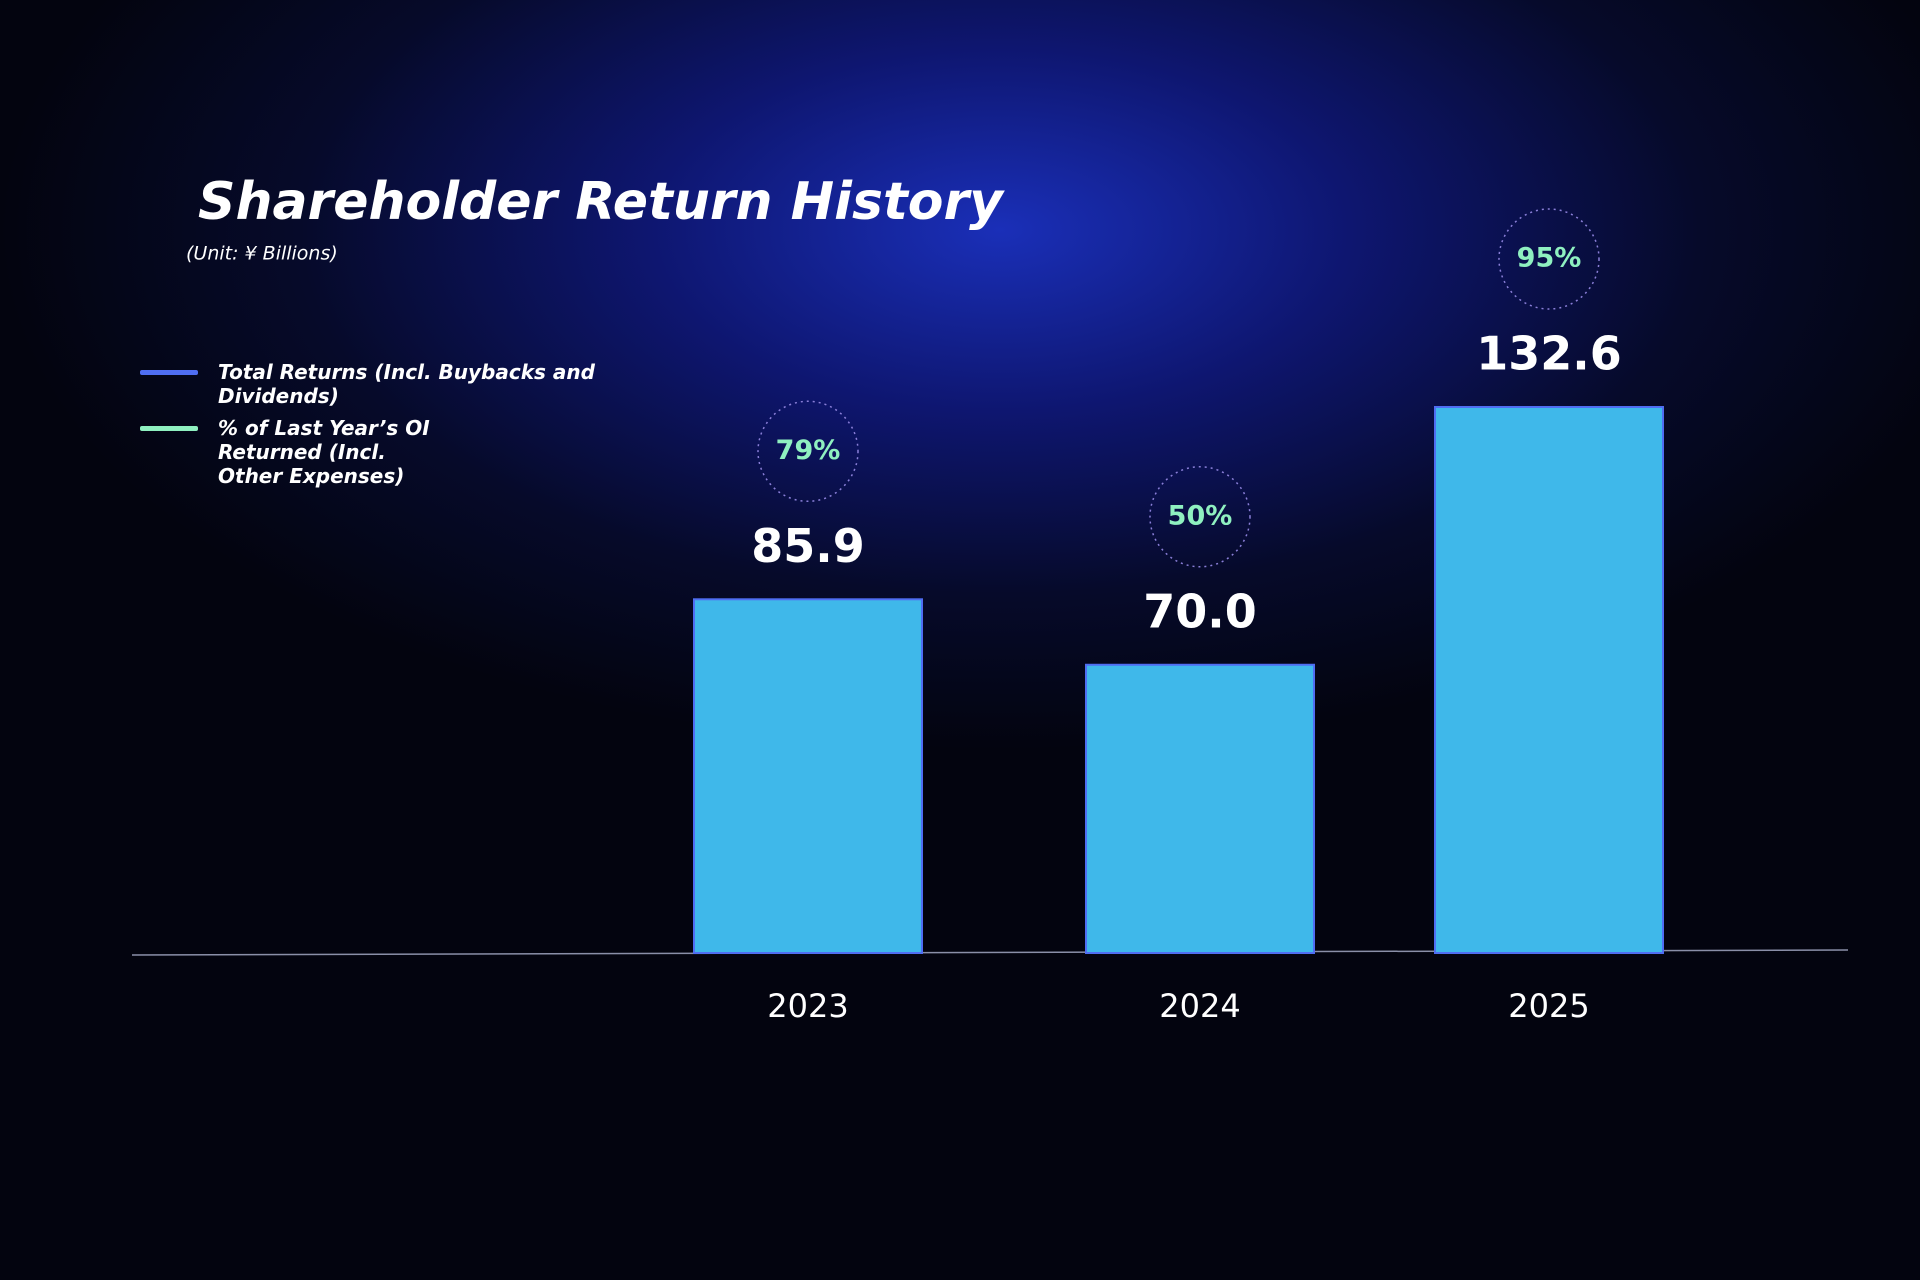 The width and height of the screenshot is (1920, 1280). I want to click on value-label: 85.9, so click(808, 546).